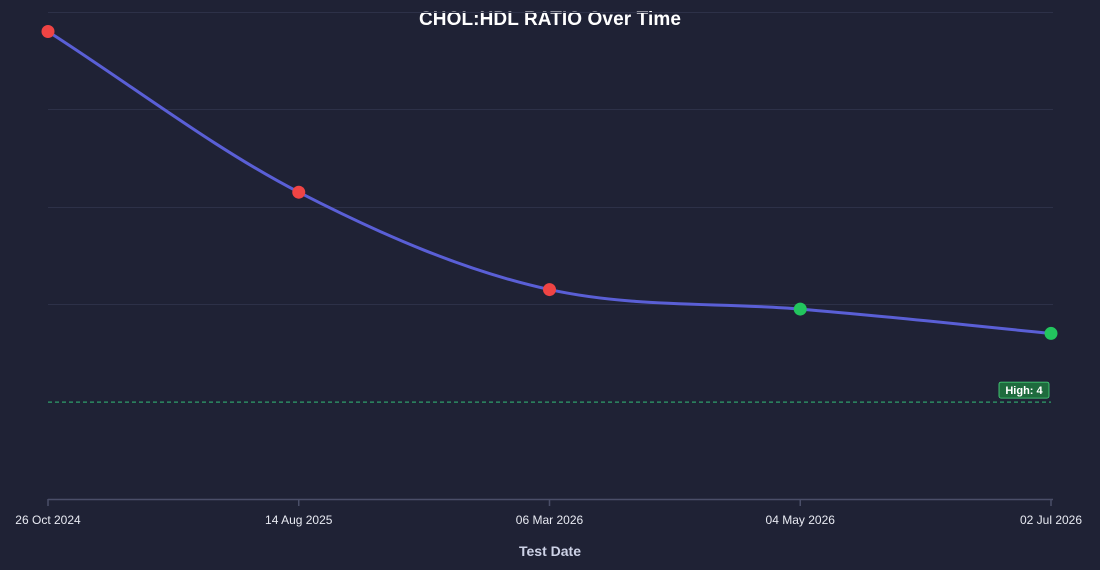  Describe the element at coordinates (299, 520) in the screenshot. I see `x-tick-label-1: 14 Aug 2025` at that location.